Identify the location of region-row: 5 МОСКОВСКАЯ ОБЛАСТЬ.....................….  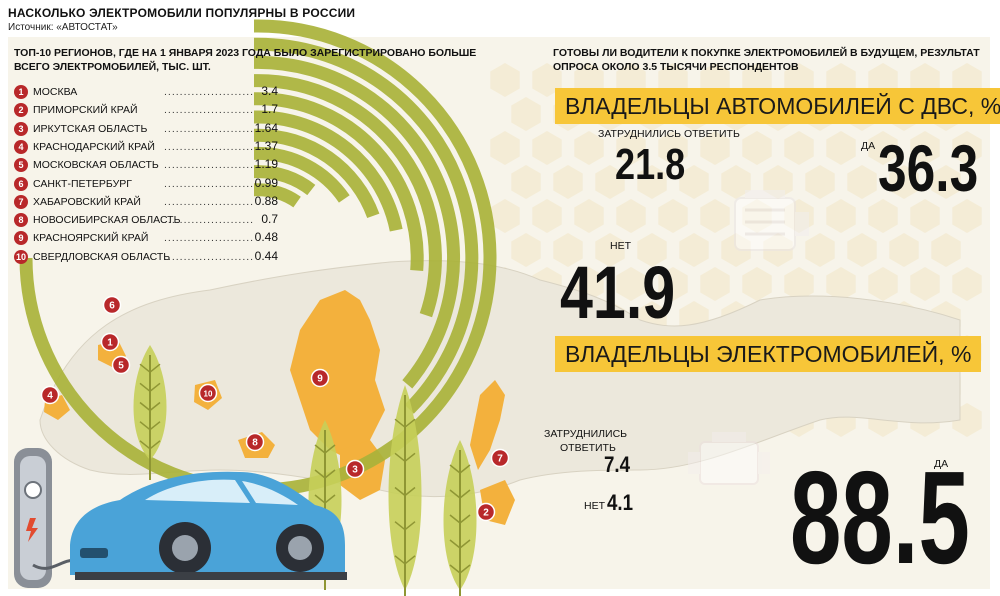
(149, 165).